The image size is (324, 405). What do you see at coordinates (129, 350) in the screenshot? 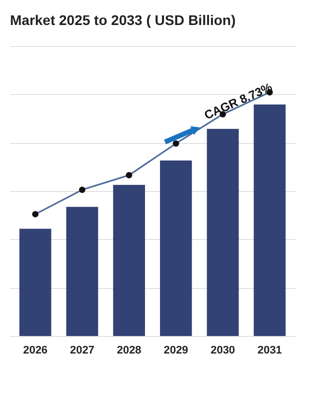
I see `x-tick-label: 2028` at bounding box center [129, 350].